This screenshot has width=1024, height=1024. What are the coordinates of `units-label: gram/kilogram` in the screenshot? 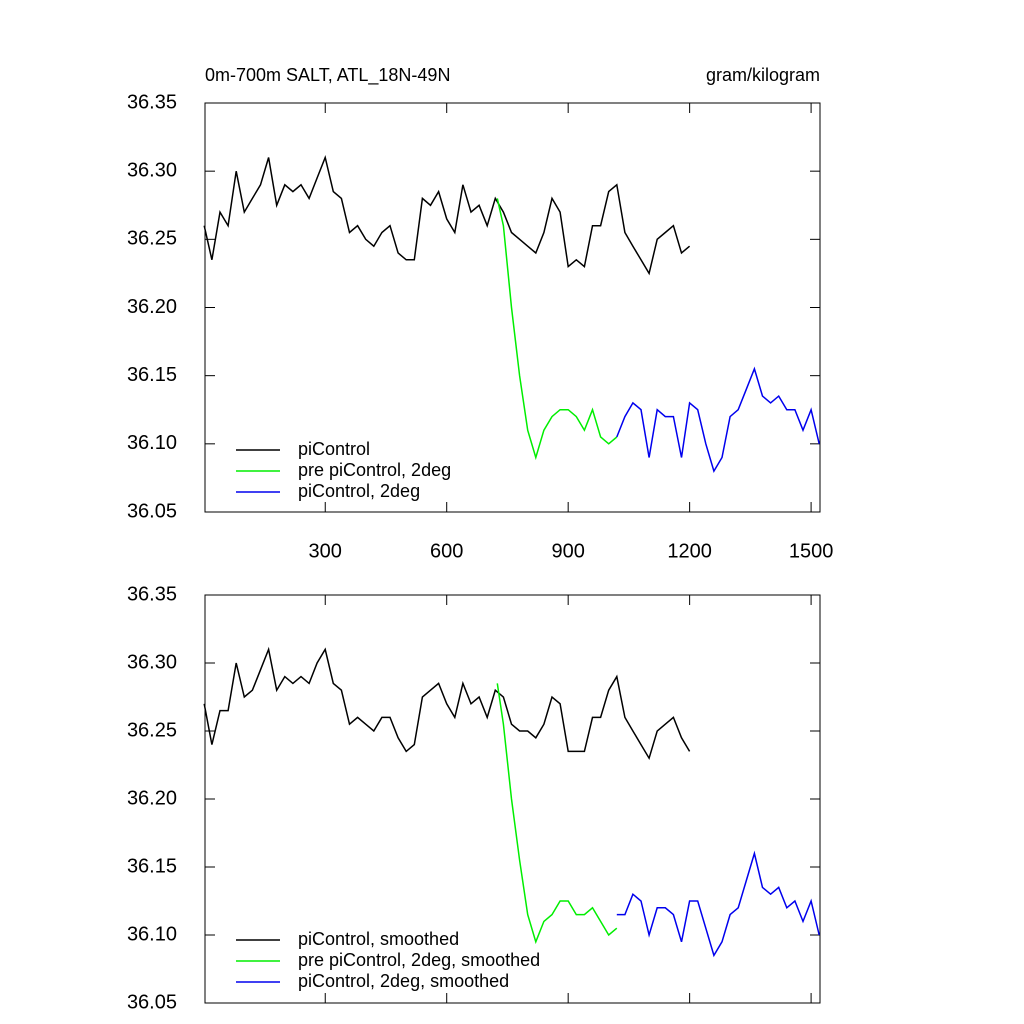 It's located at (763, 75).